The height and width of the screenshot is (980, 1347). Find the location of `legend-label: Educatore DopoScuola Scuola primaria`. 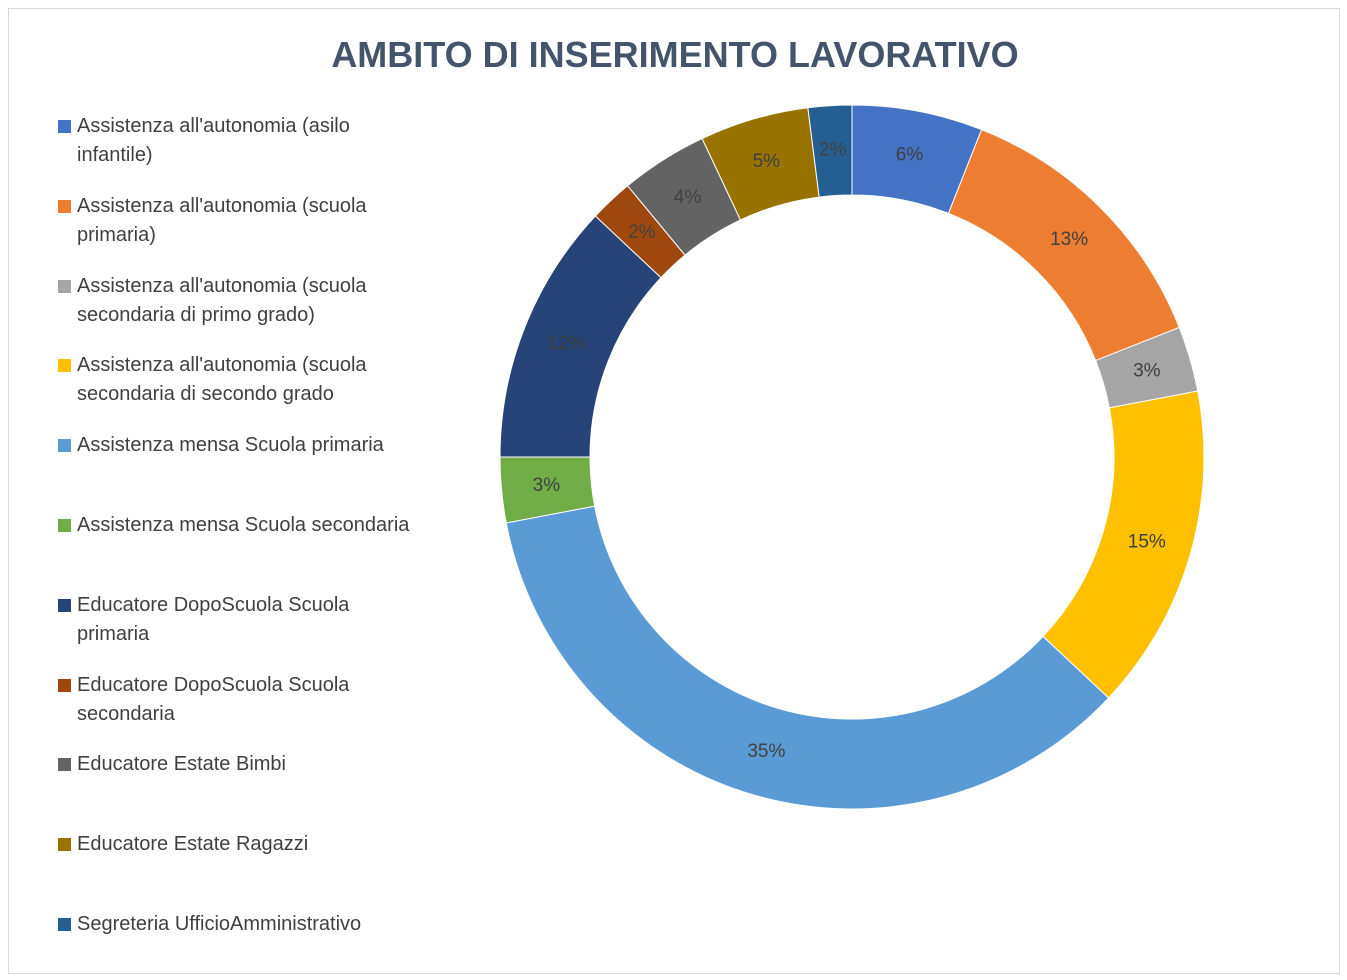

legend-label: Educatore DopoScuola Scuola primaria is located at coordinates (213, 619).